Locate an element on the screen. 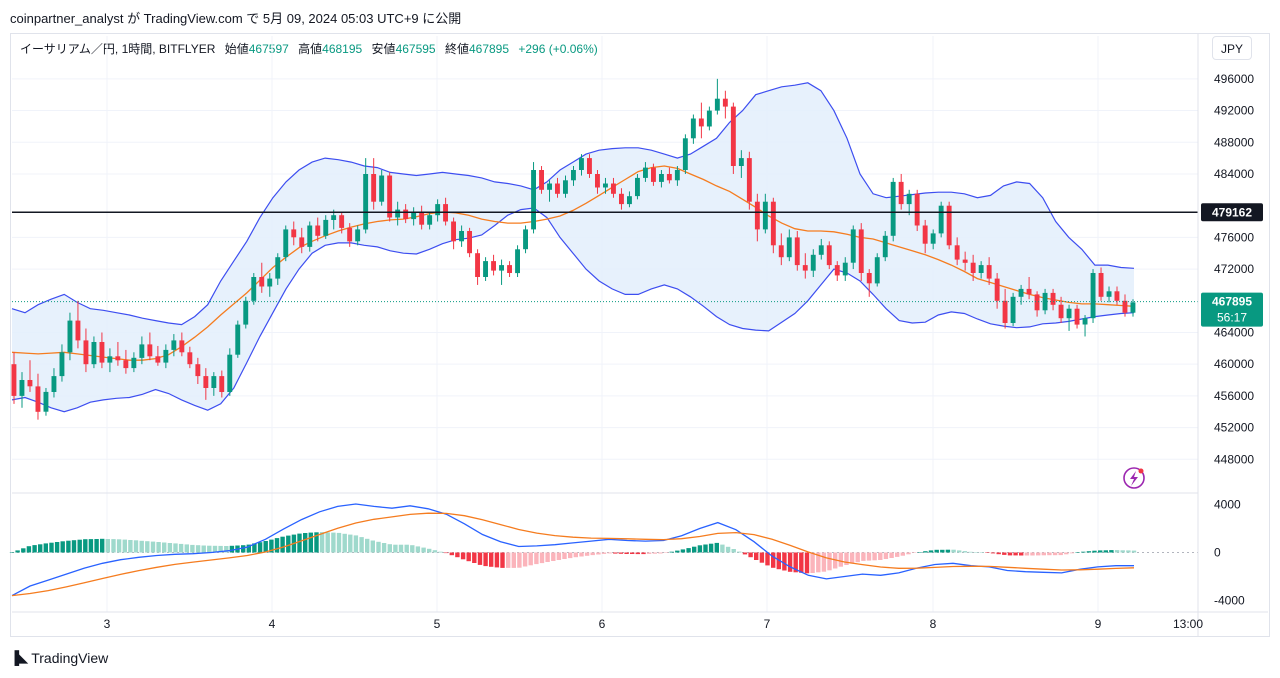 The image size is (1280, 678). tradingview-brand: ▐◣ TradingView is located at coordinates (59, 658).